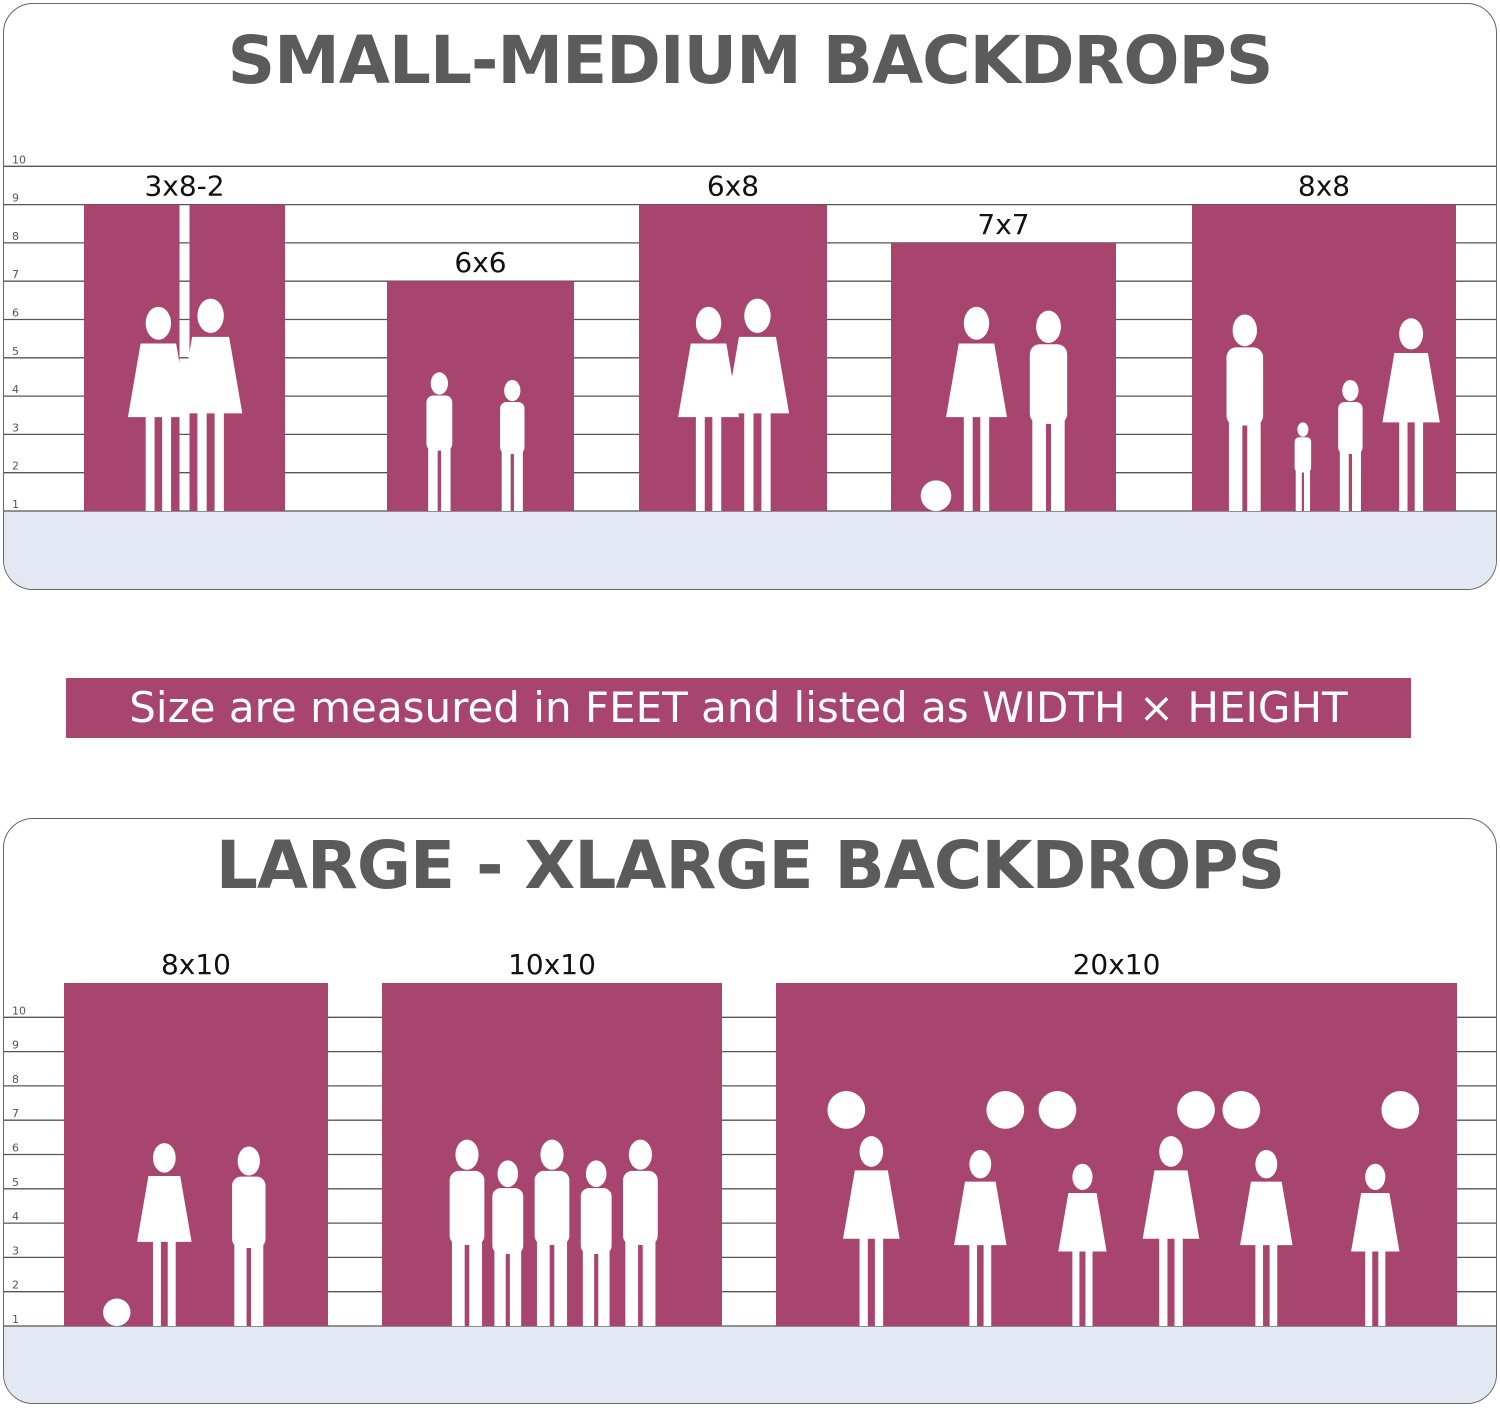 The width and height of the screenshot is (1500, 1408). Describe the element at coordinates (1003, 224) in the screenshot. I see `backdrop-size-label: 7x7` at that location.